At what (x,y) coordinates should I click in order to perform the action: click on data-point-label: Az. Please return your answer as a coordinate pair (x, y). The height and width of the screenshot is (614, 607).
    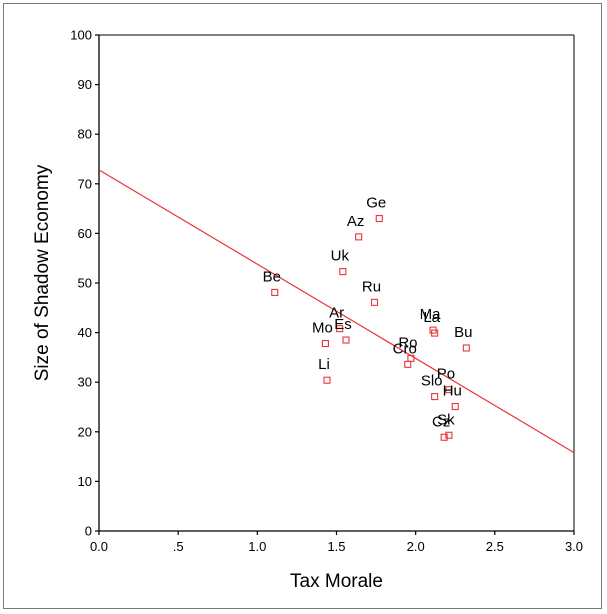
    Looking at the image, I should click on (356, 221).